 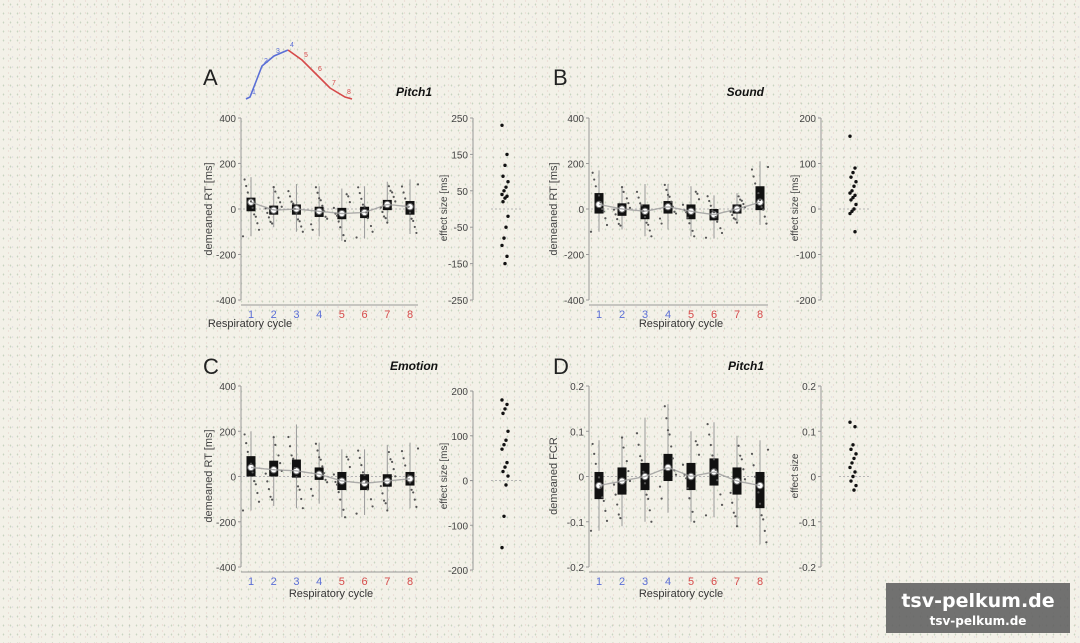 I want to click on panel-b-box, so click(x=760, y=198).